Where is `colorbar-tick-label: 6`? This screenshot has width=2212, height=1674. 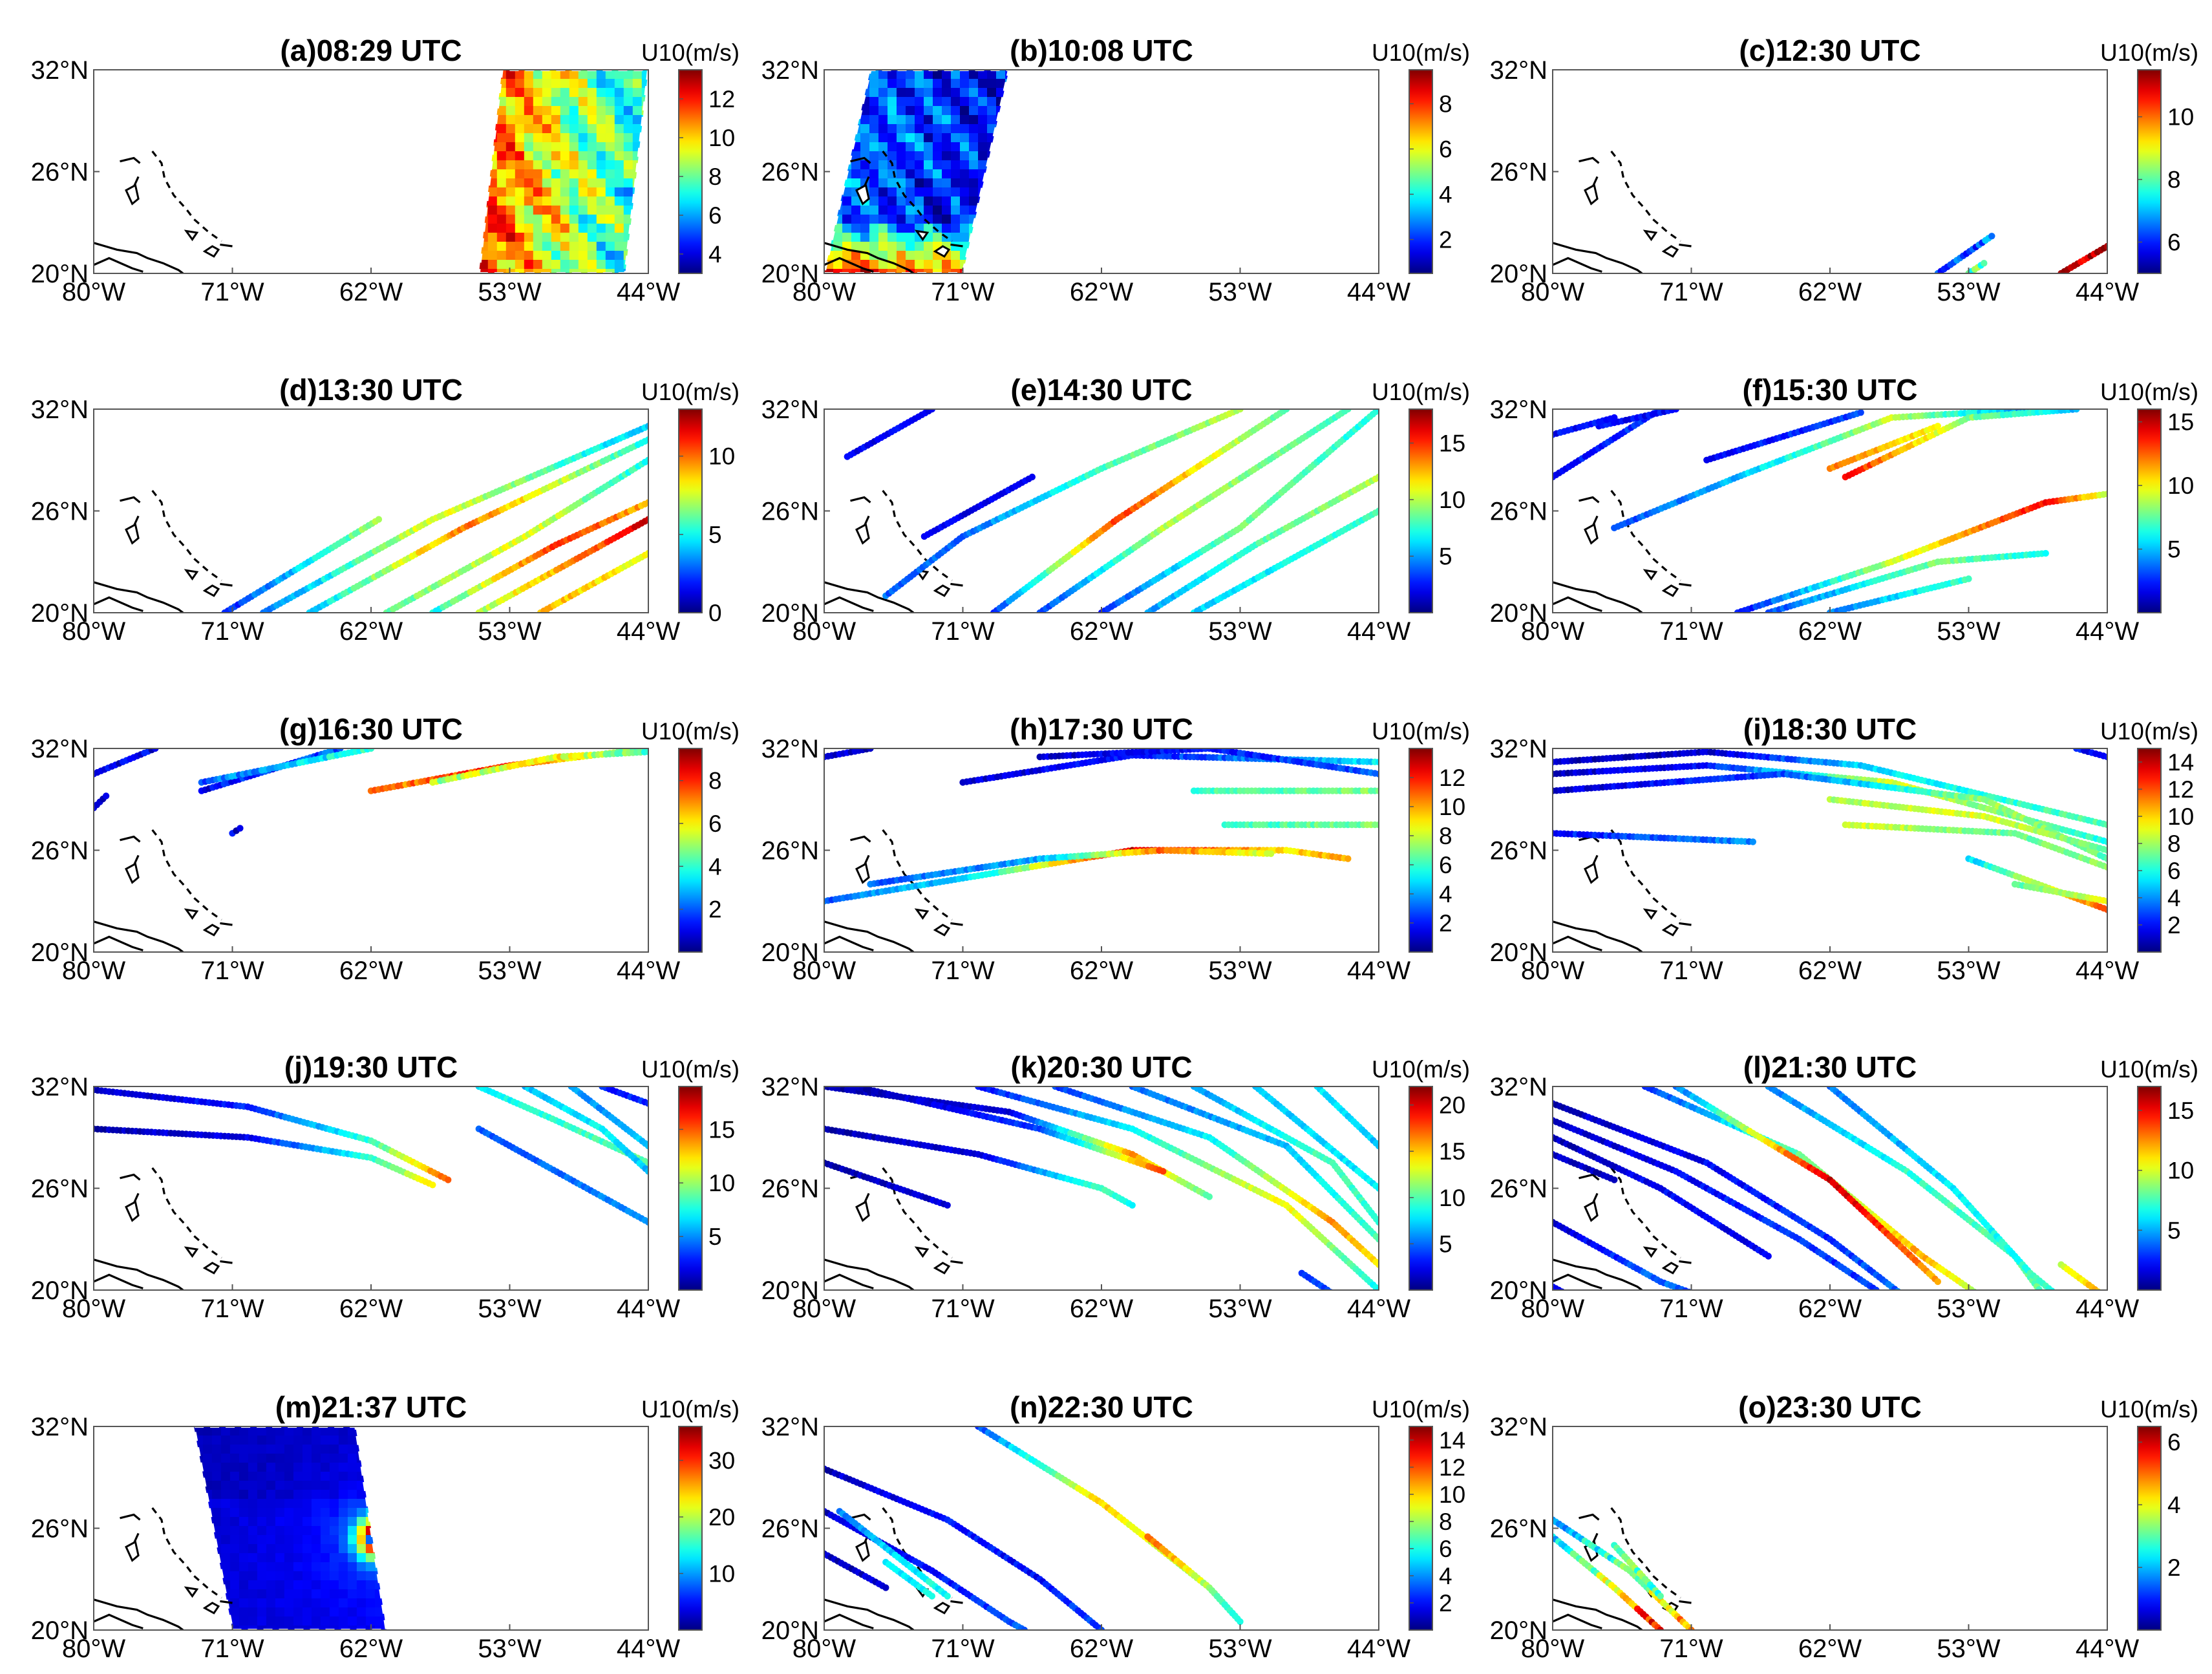 colorbar-tick-label: 6 is located at coordinates (2174, 871).